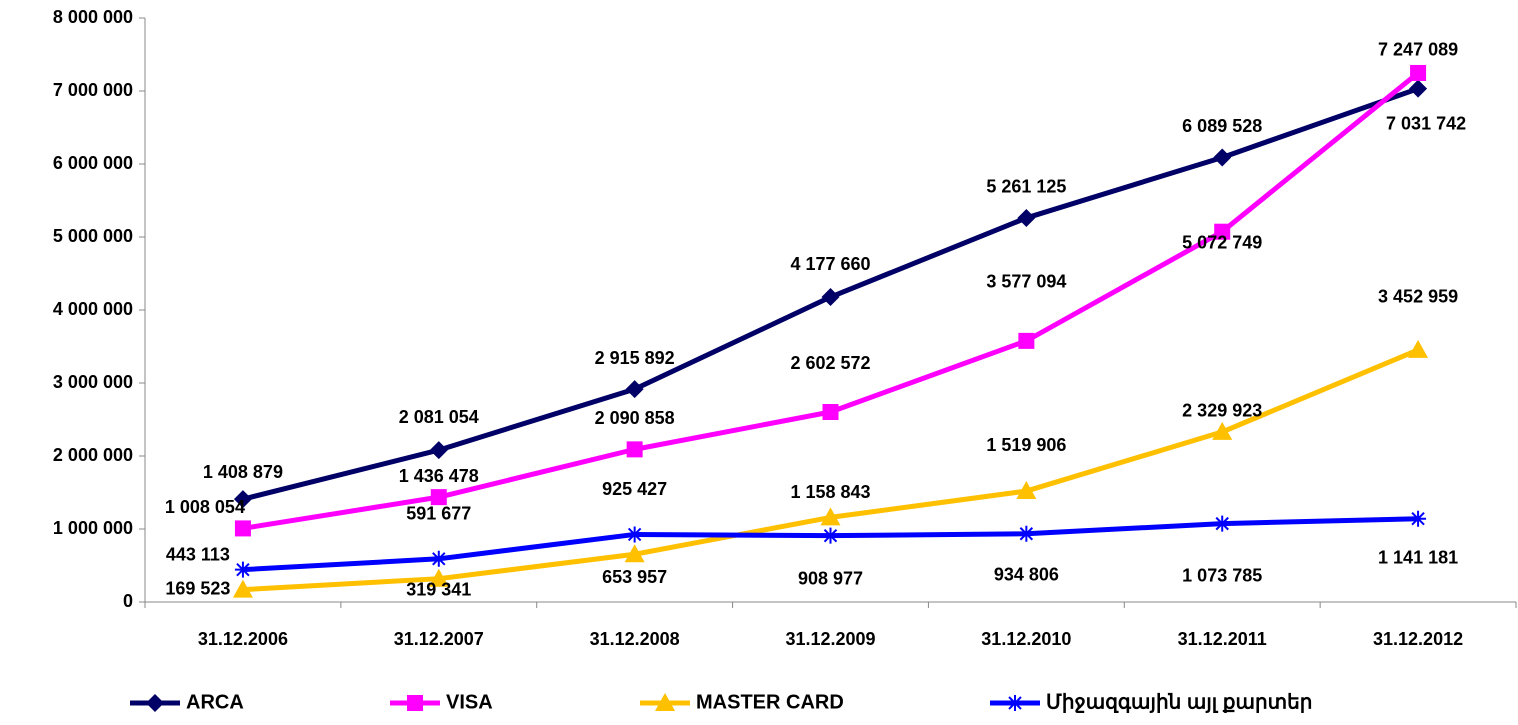 The height and width of the screenshot is (725, 1518). Describe the element at coordinates (215, 702) in the screenshot. I see `legend-label: ARCA` at that location.